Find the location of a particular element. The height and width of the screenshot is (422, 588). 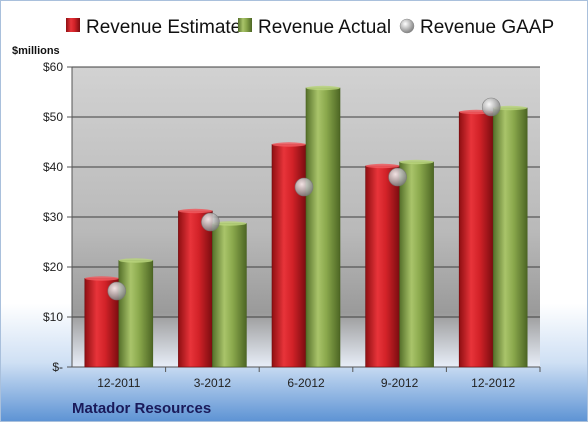

legend-swatch-actual is located at coordinates (245, 25).